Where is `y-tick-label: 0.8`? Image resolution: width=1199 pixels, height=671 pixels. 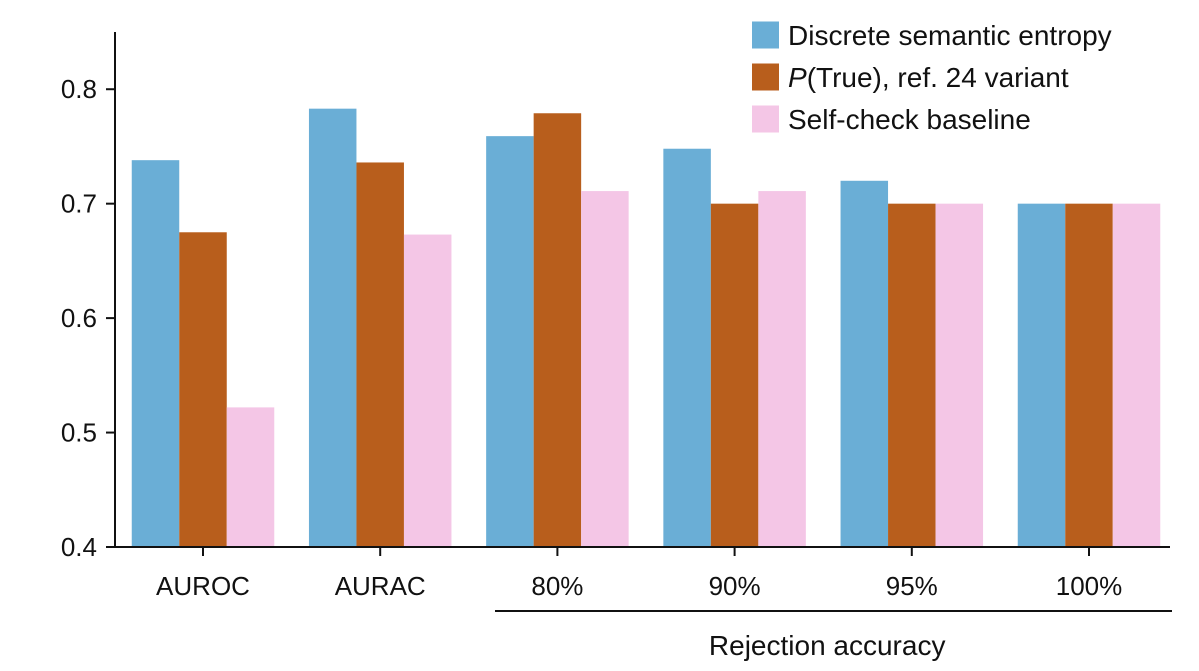 y-tick-label: 0.8 is located at coordinates (79, 89).